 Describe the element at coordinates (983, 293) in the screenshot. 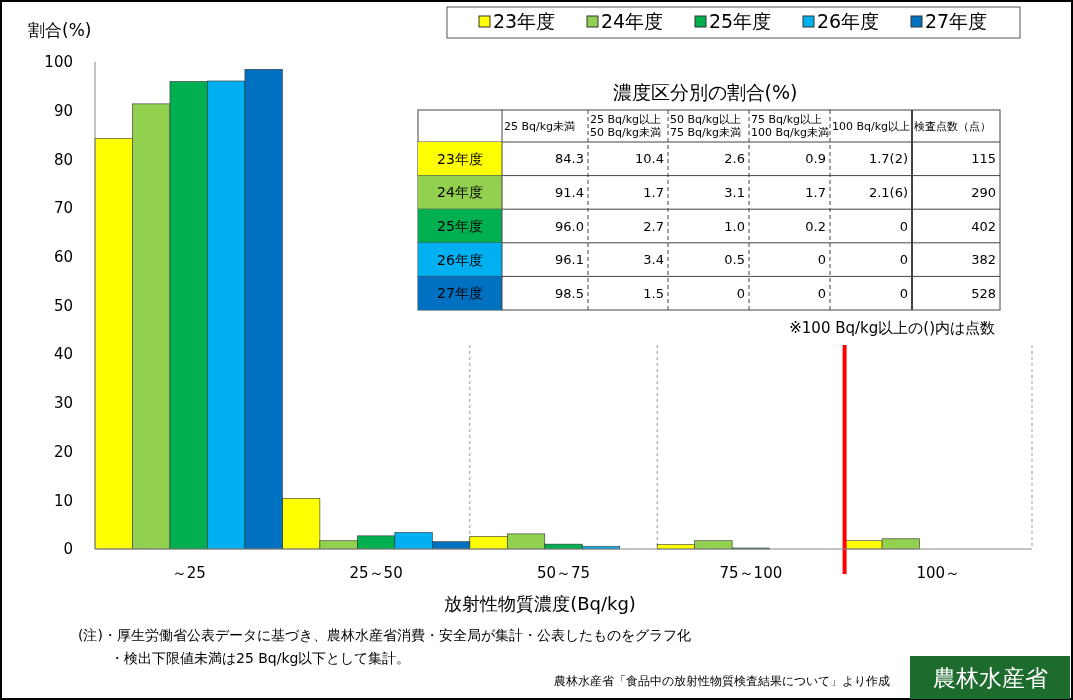

I see `annotation: 528` at that location.